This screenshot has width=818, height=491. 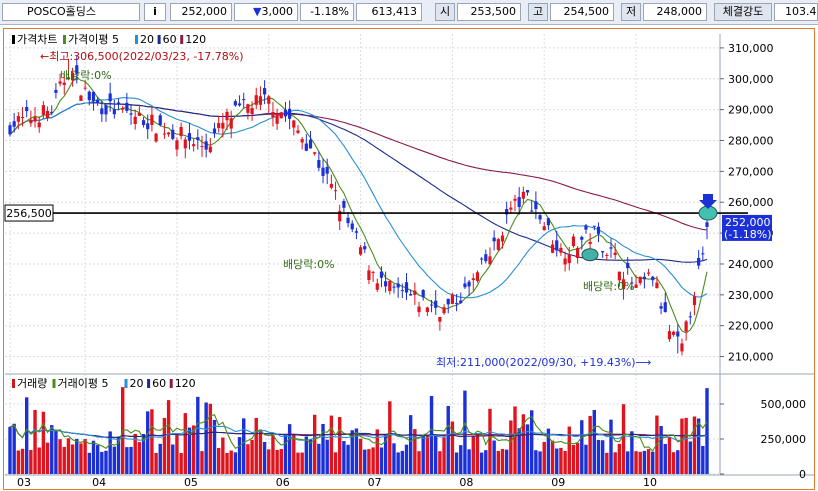 I want to click on price-legend-entry: 60, so click(x=170, y=39).